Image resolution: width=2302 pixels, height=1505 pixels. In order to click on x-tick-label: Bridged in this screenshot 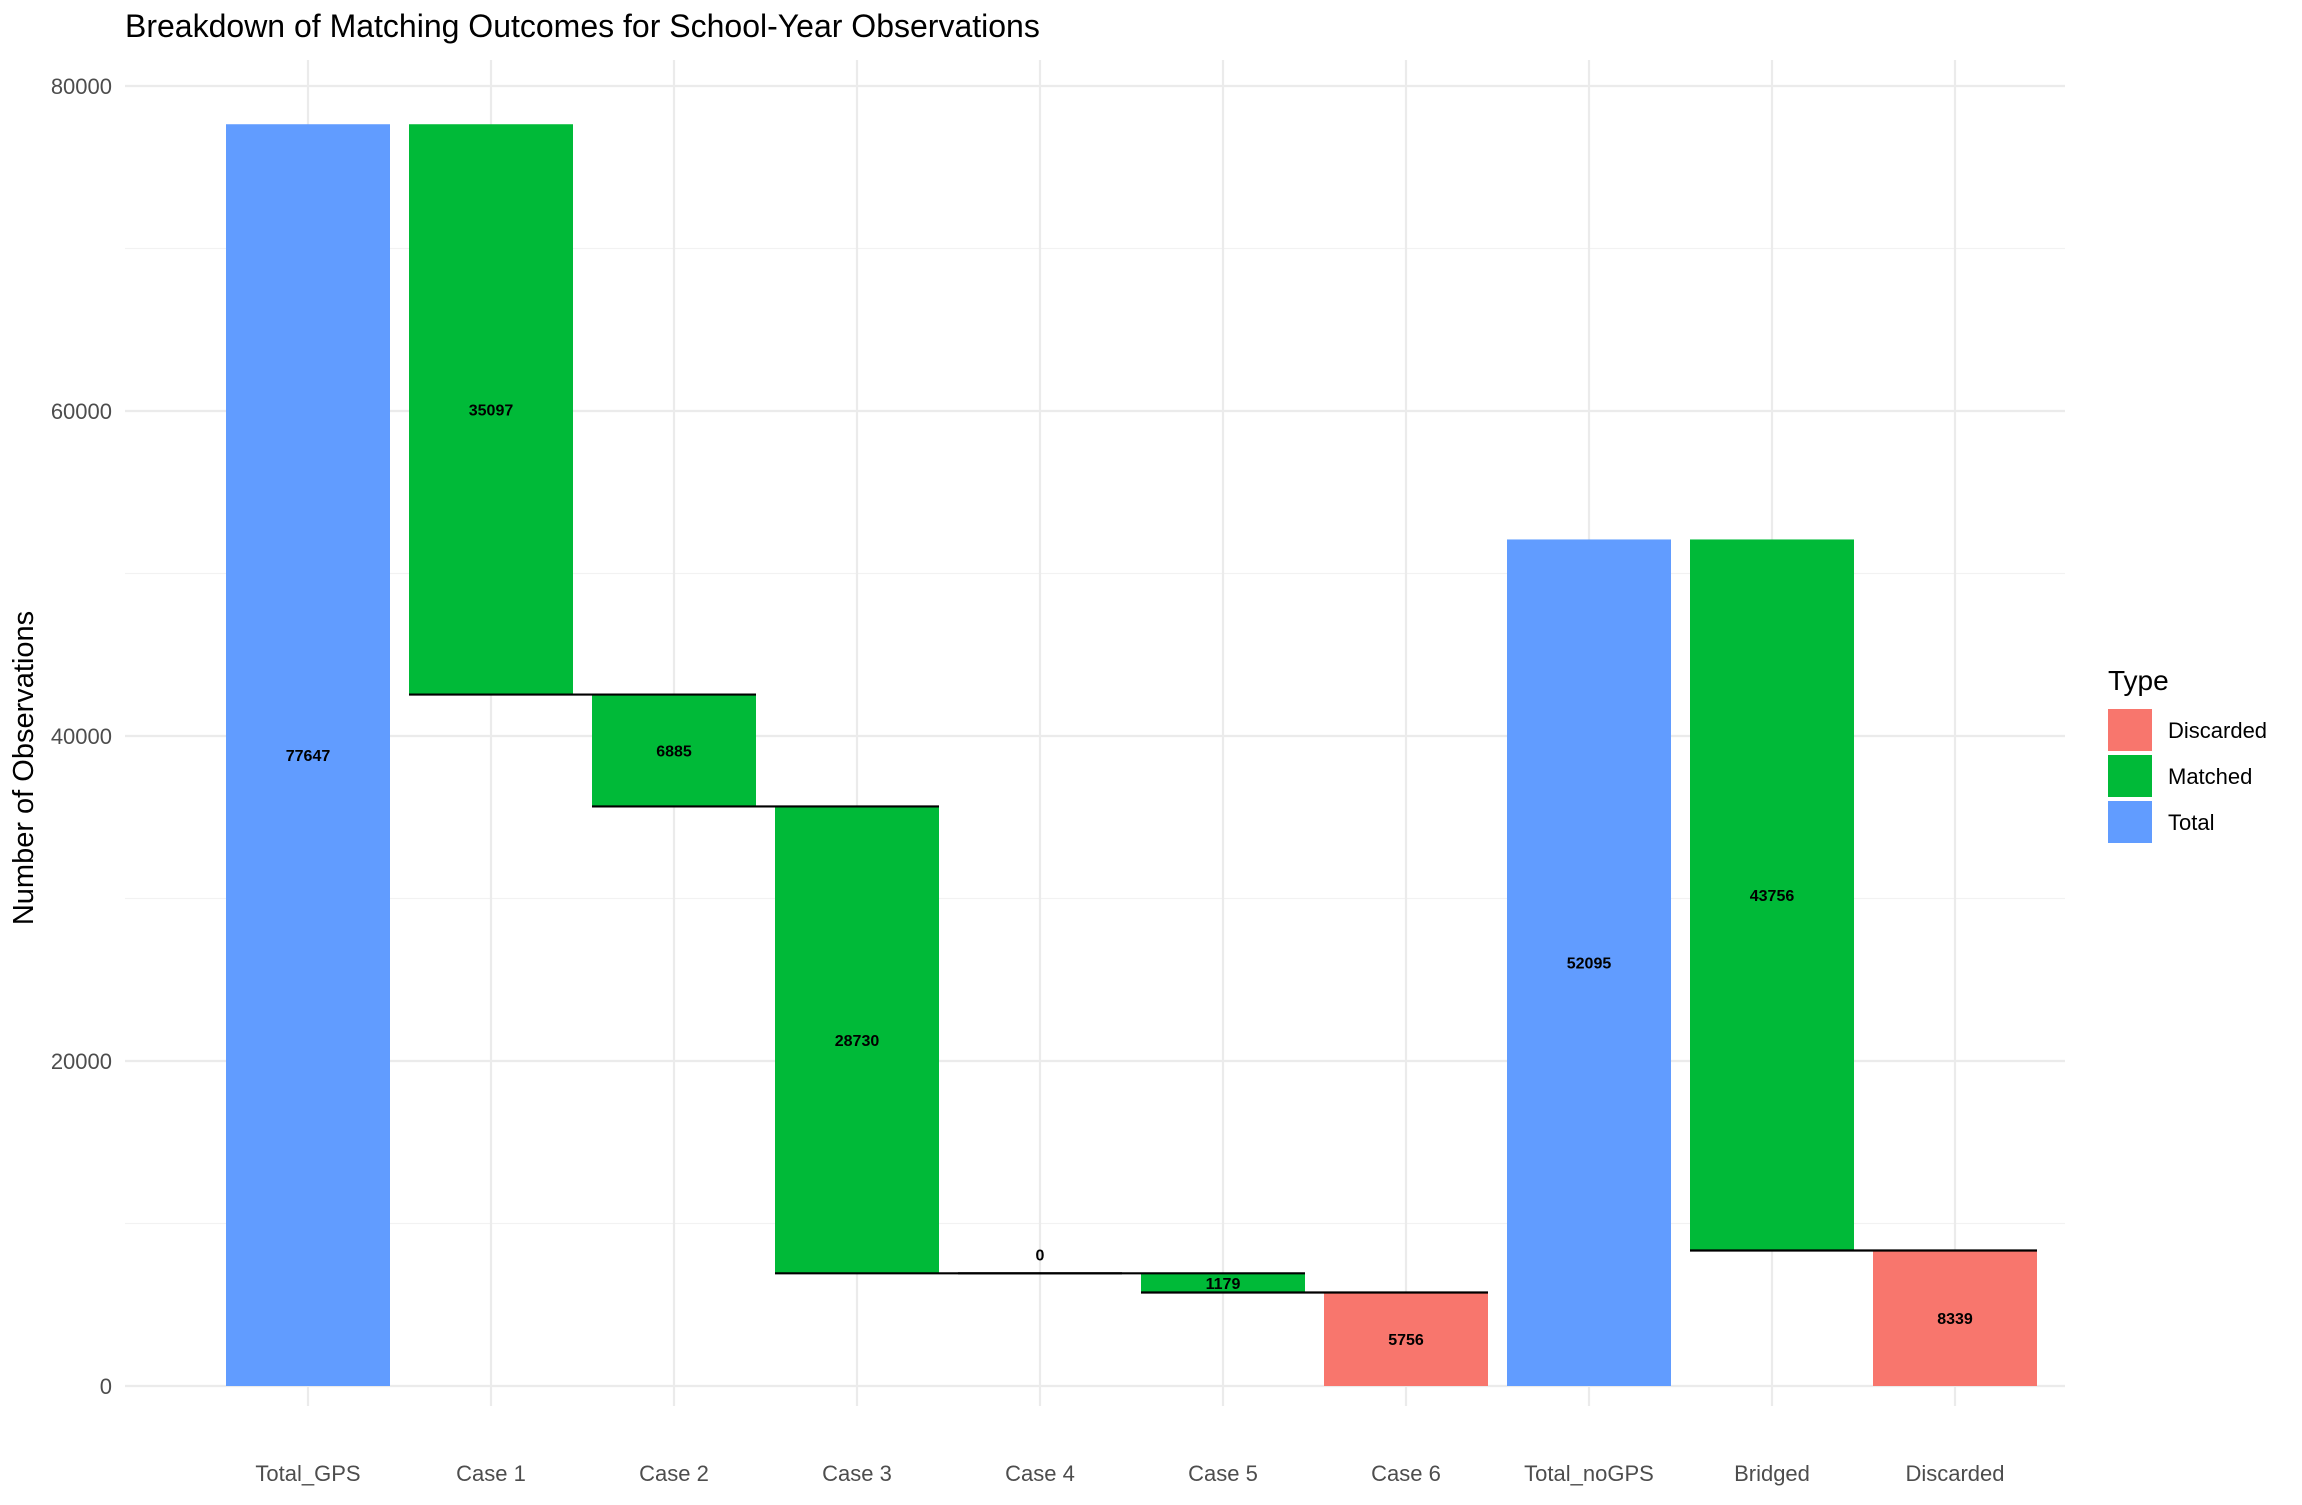, I will do `click(1772, 1473)`.